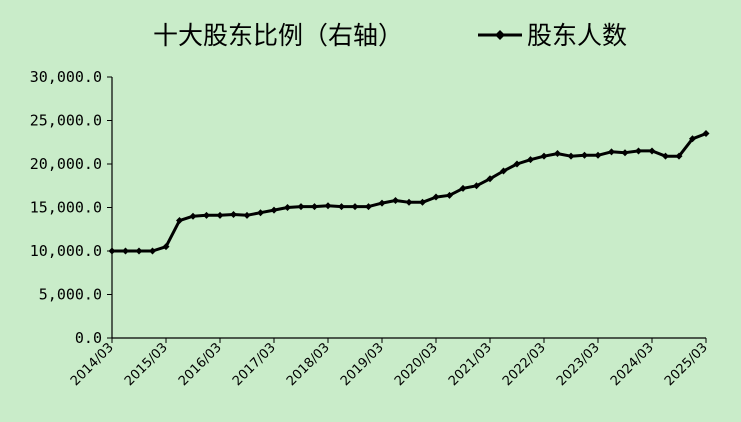  Describe the element at coordinates (578, 364) in the screenshot. I see `x-tick-label: 2023/03` at that location.